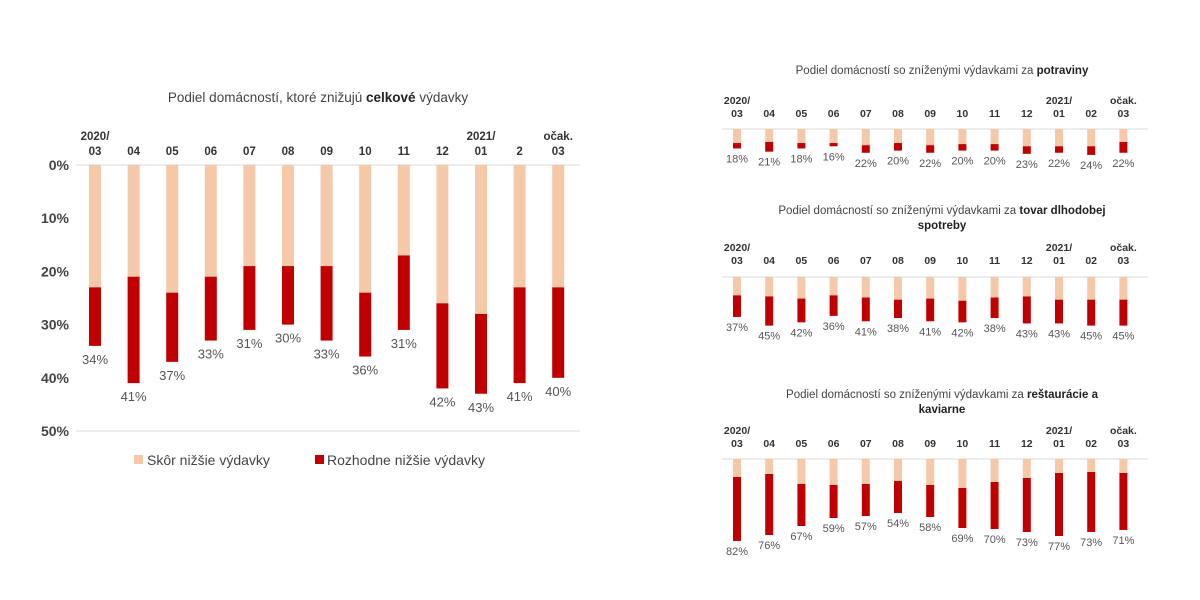 The width and height of the screenshot is (1200, 600). What do you see at coordinates (962, 333) in the screenshot?
I see `data-label: 42%` at bounding box center [962, 333].